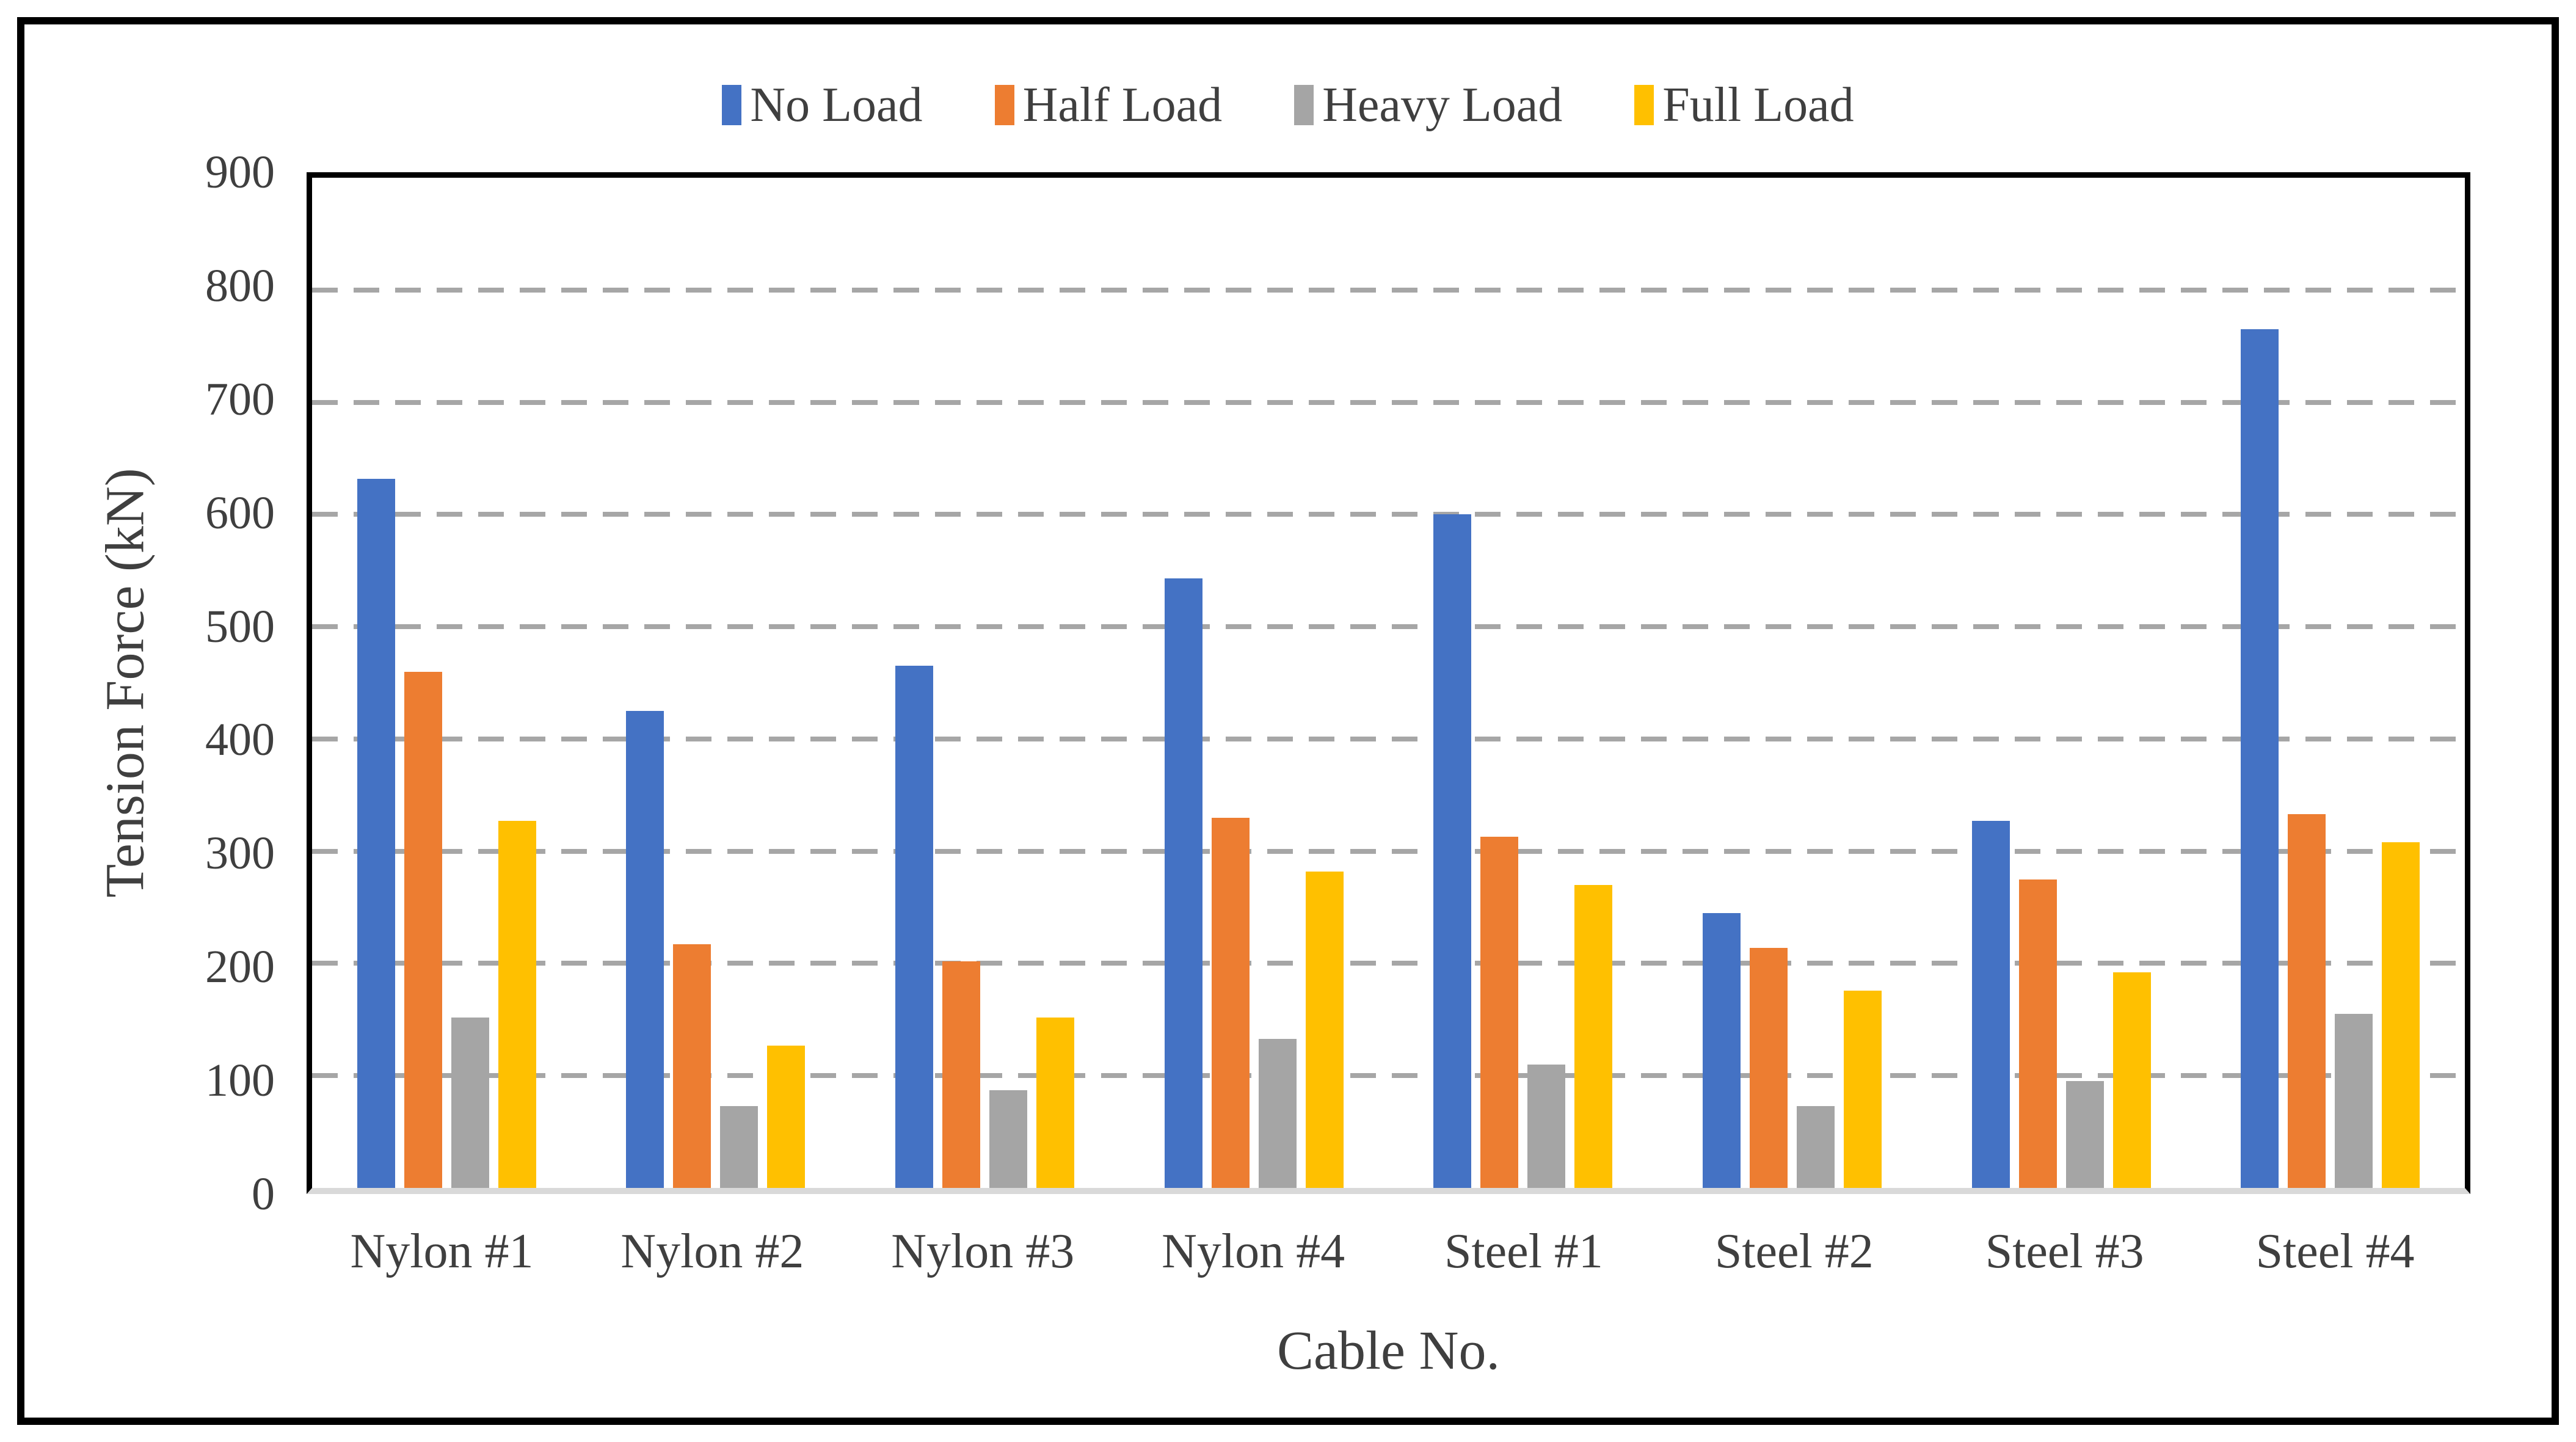 This screenshot has width=2576, height=1442. I want to click on legend-label: Heavy Load, so click(1442, 105).